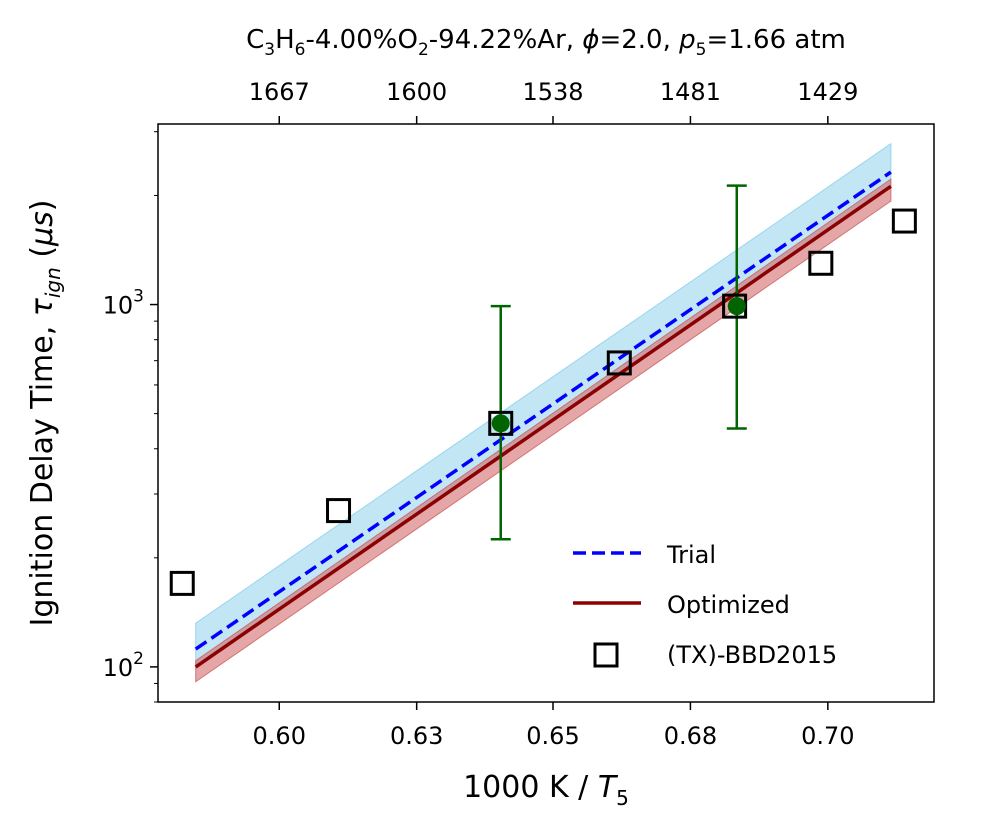 Image resolution: width=1000 pixels, height=827 pixels. Describe the element at coordinates (123, 665) in the screenshot. I see `y-tick-label: 10²` at that location.